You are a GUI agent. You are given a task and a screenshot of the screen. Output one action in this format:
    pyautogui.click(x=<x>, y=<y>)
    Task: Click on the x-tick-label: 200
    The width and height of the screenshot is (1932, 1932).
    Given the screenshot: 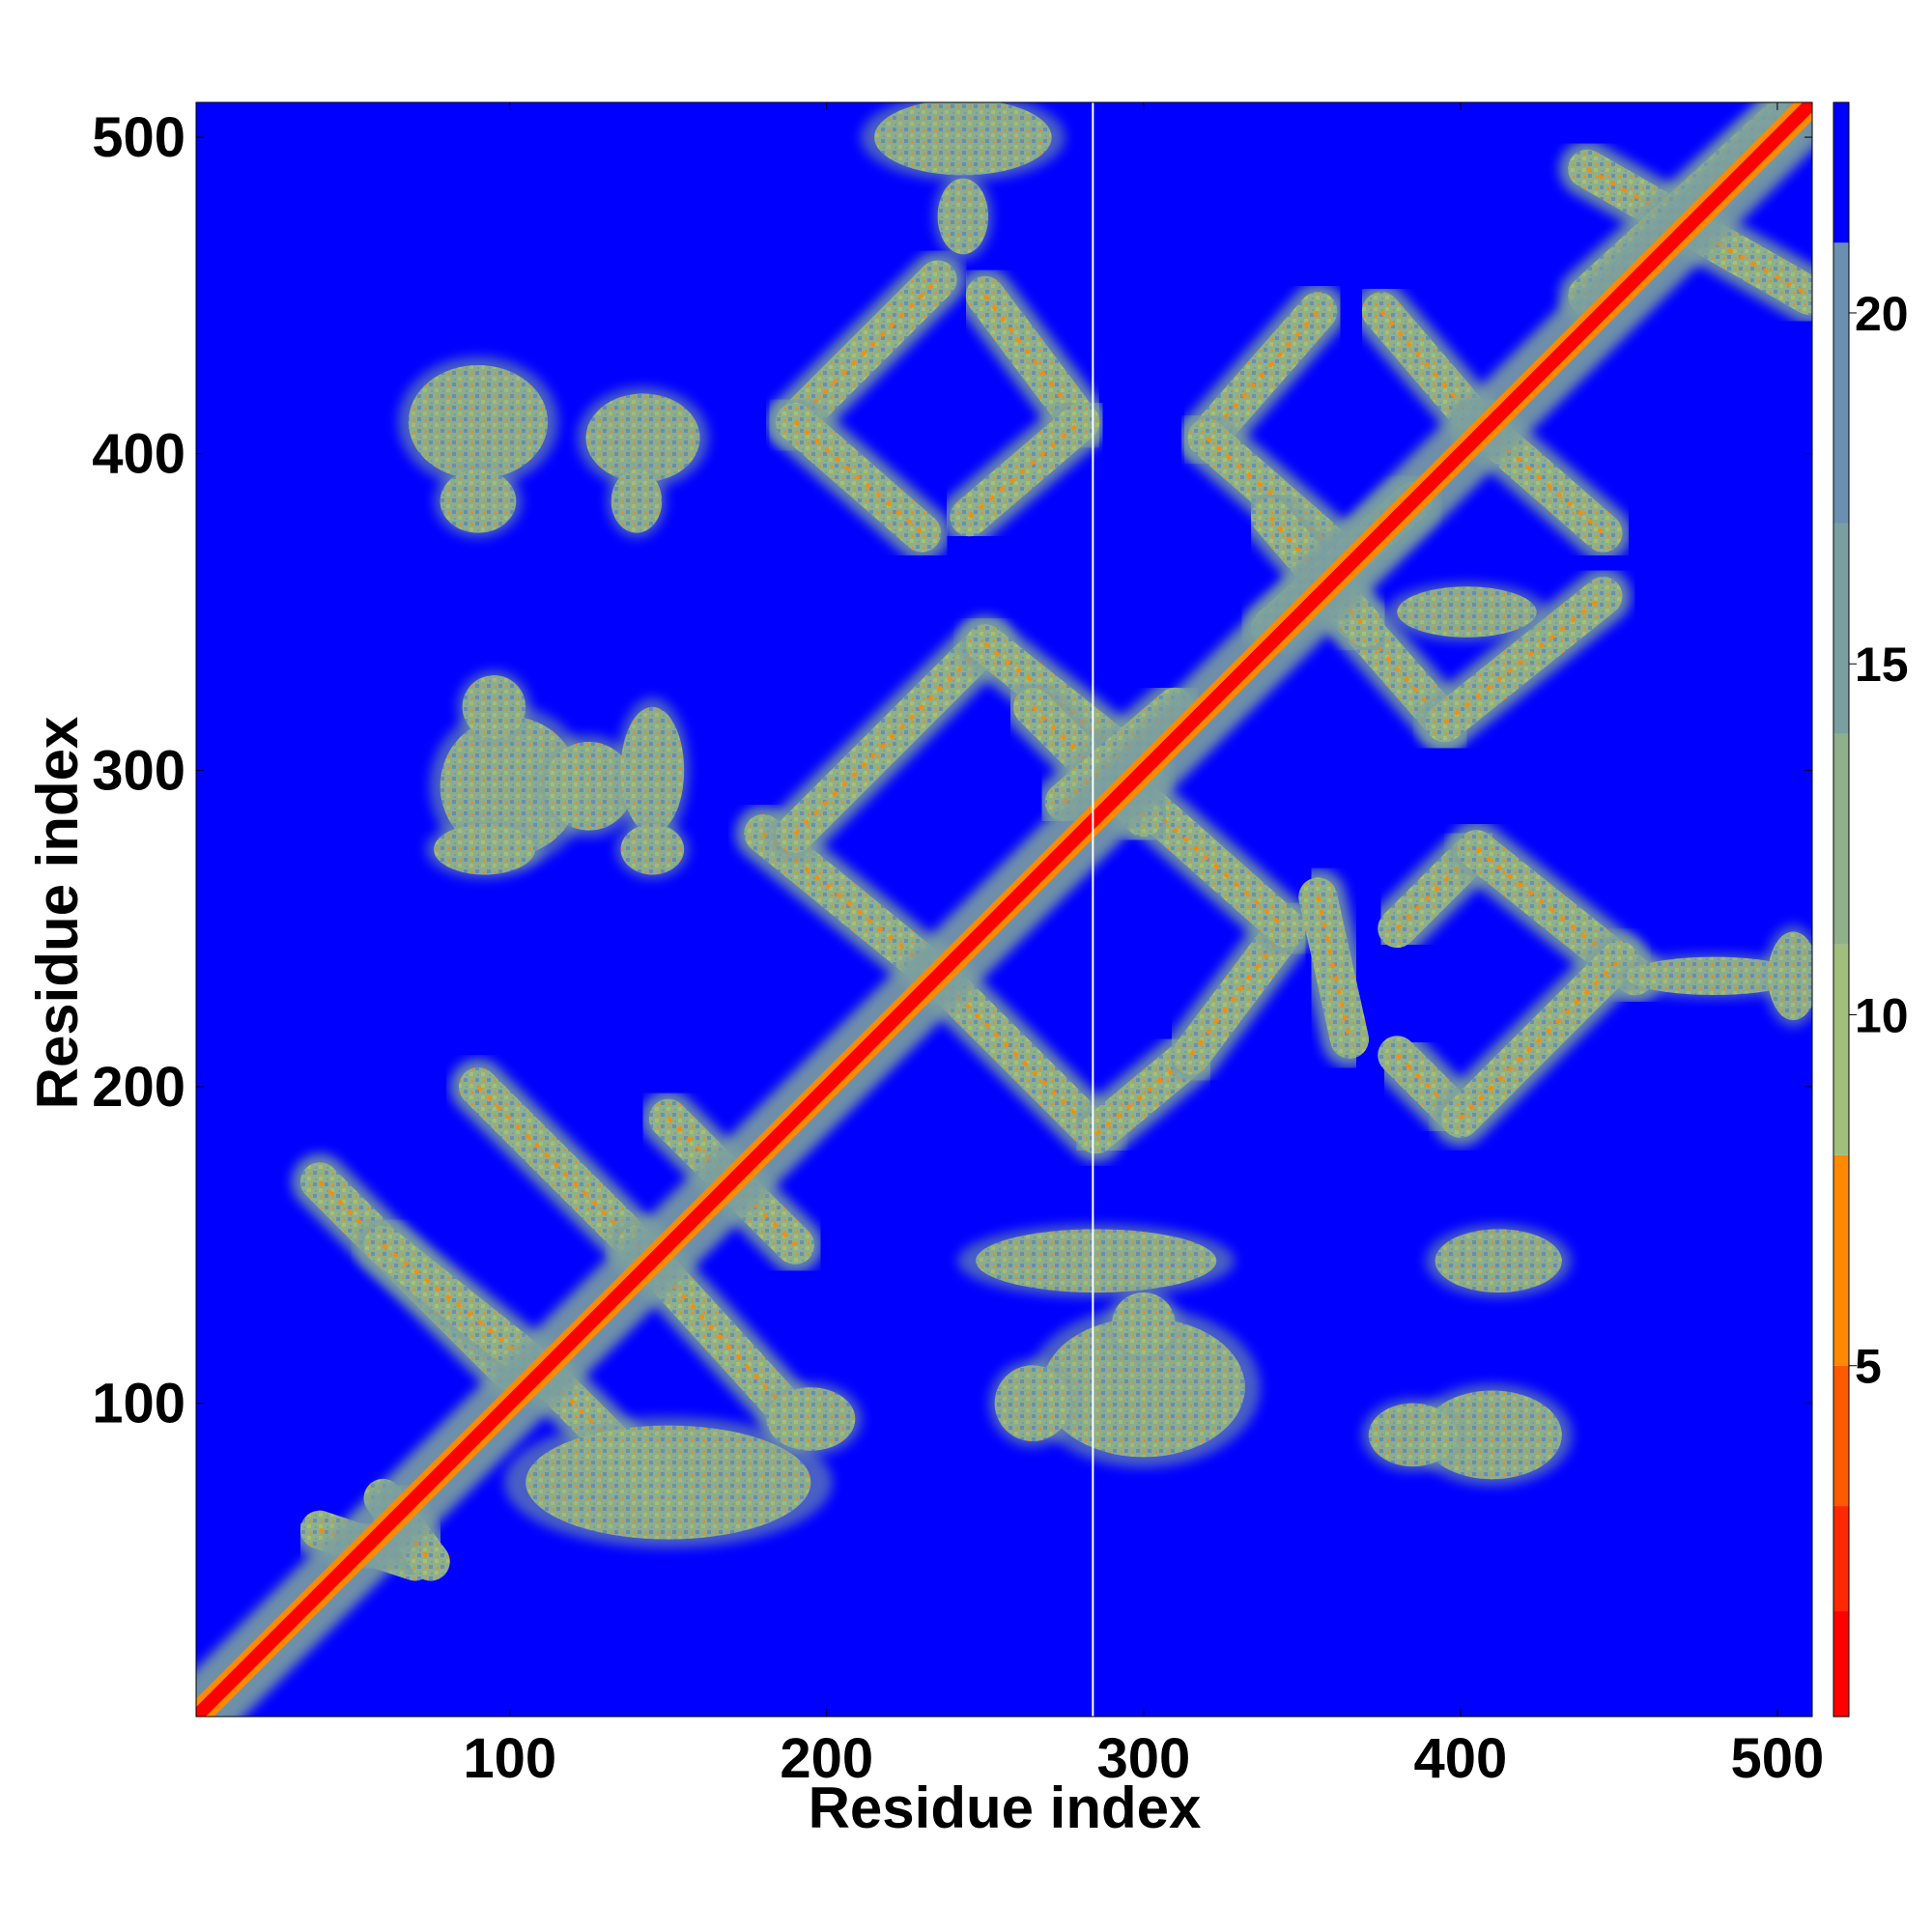 What is the action you would take?
    pyautogui.click(x=826, y=1758)
    